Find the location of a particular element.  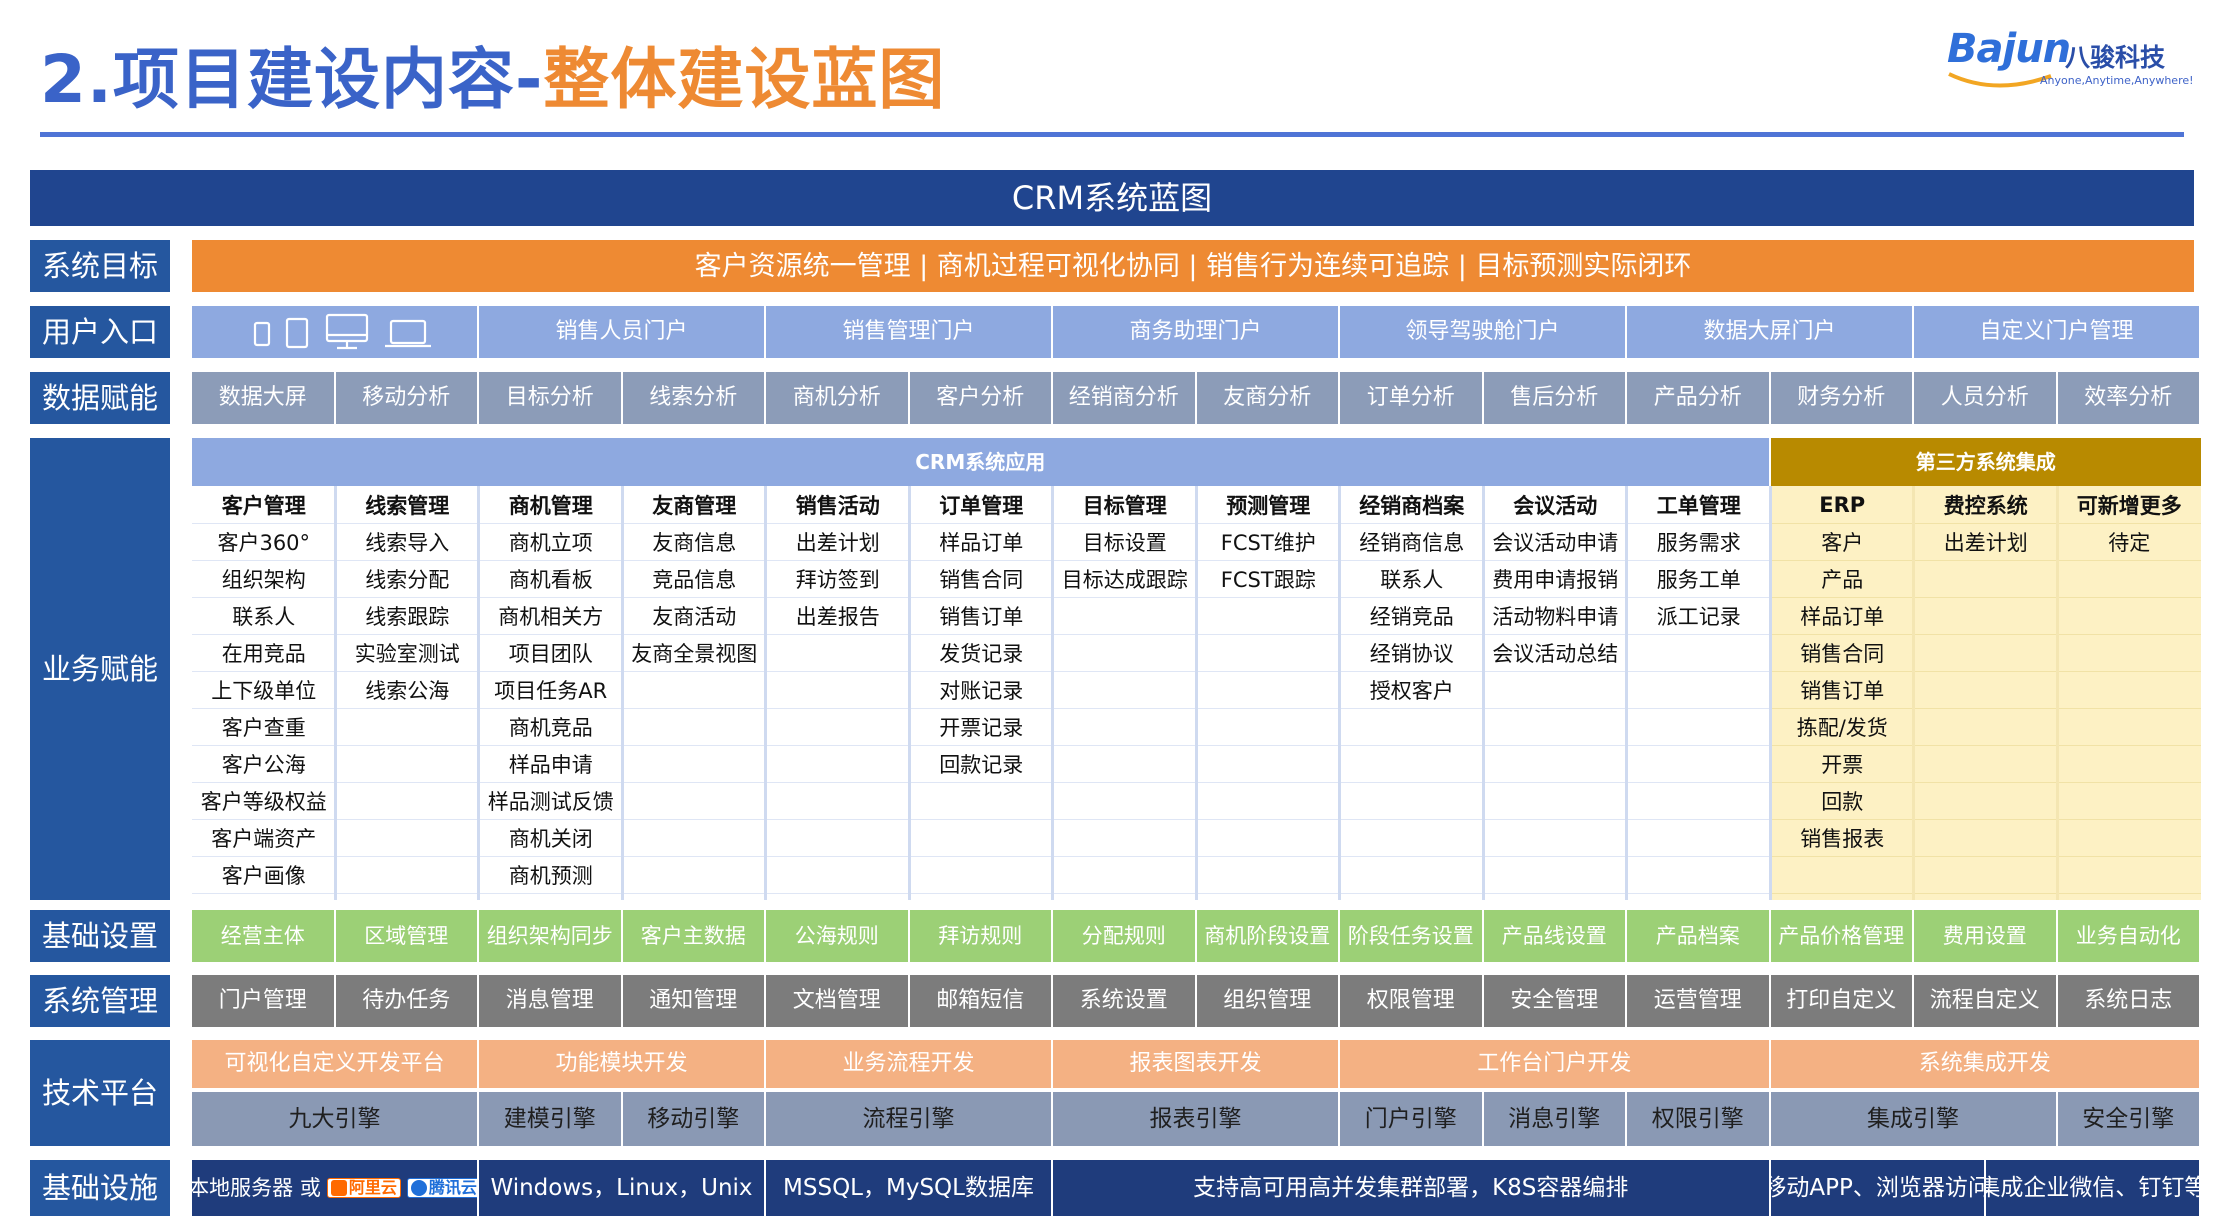

tech-engine-5: 门户引擎 is located at coordinates (1411, 1119).